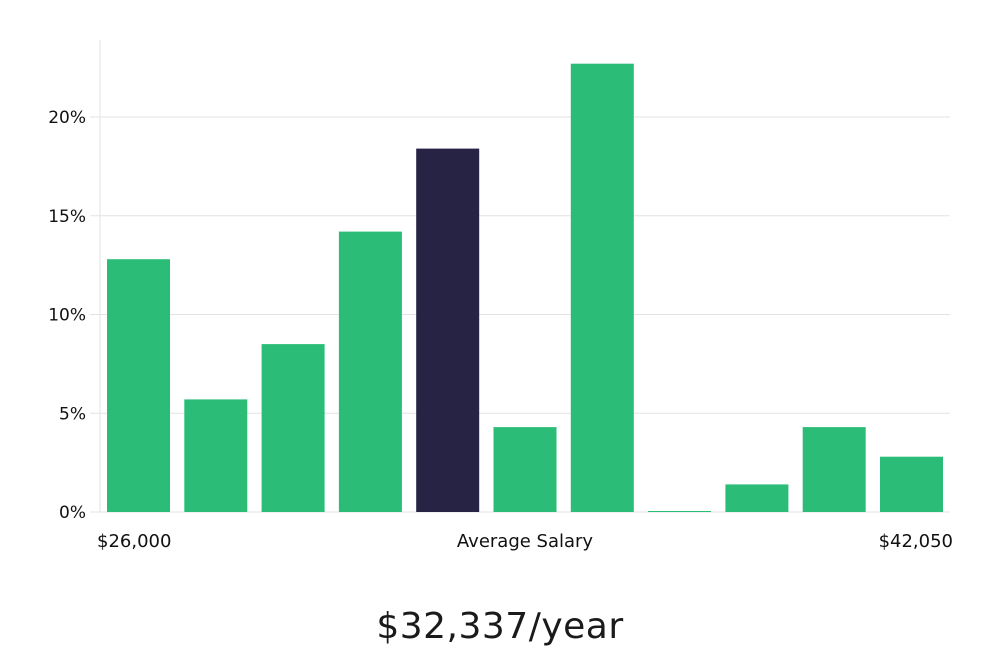  I want to click on y-tick-label: 20%, so click(67, 118).